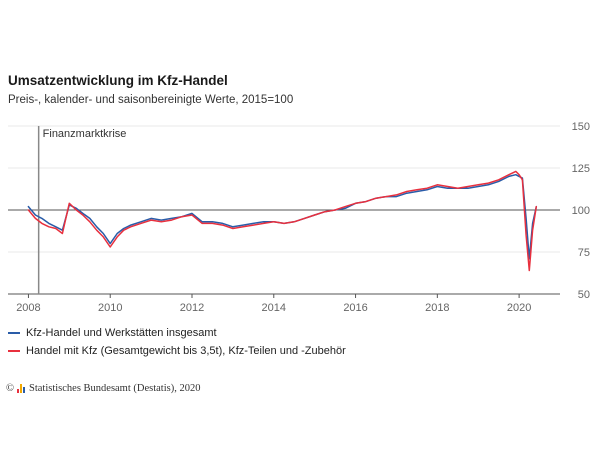 This screenshot has width=600, height=450. I want to click on x-tick-label: 2014, so click(274, 308).